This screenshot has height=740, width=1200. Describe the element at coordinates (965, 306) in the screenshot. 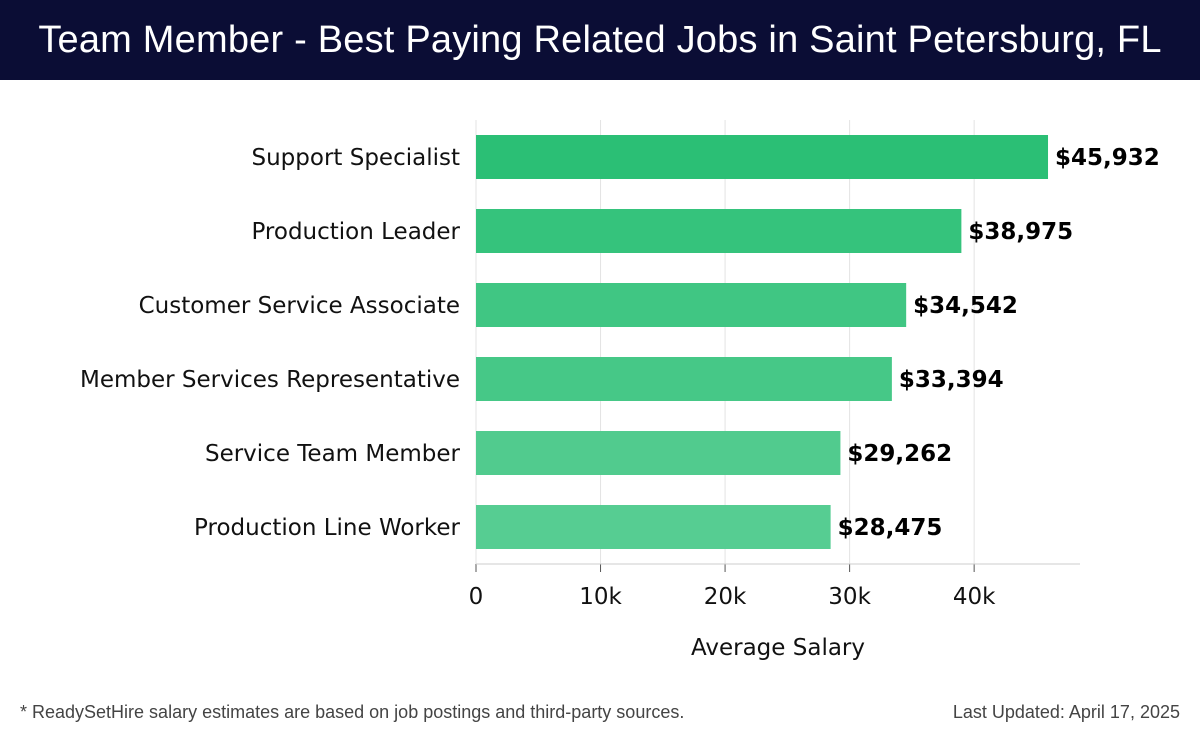

I see `value-label: $34,542` at that location.